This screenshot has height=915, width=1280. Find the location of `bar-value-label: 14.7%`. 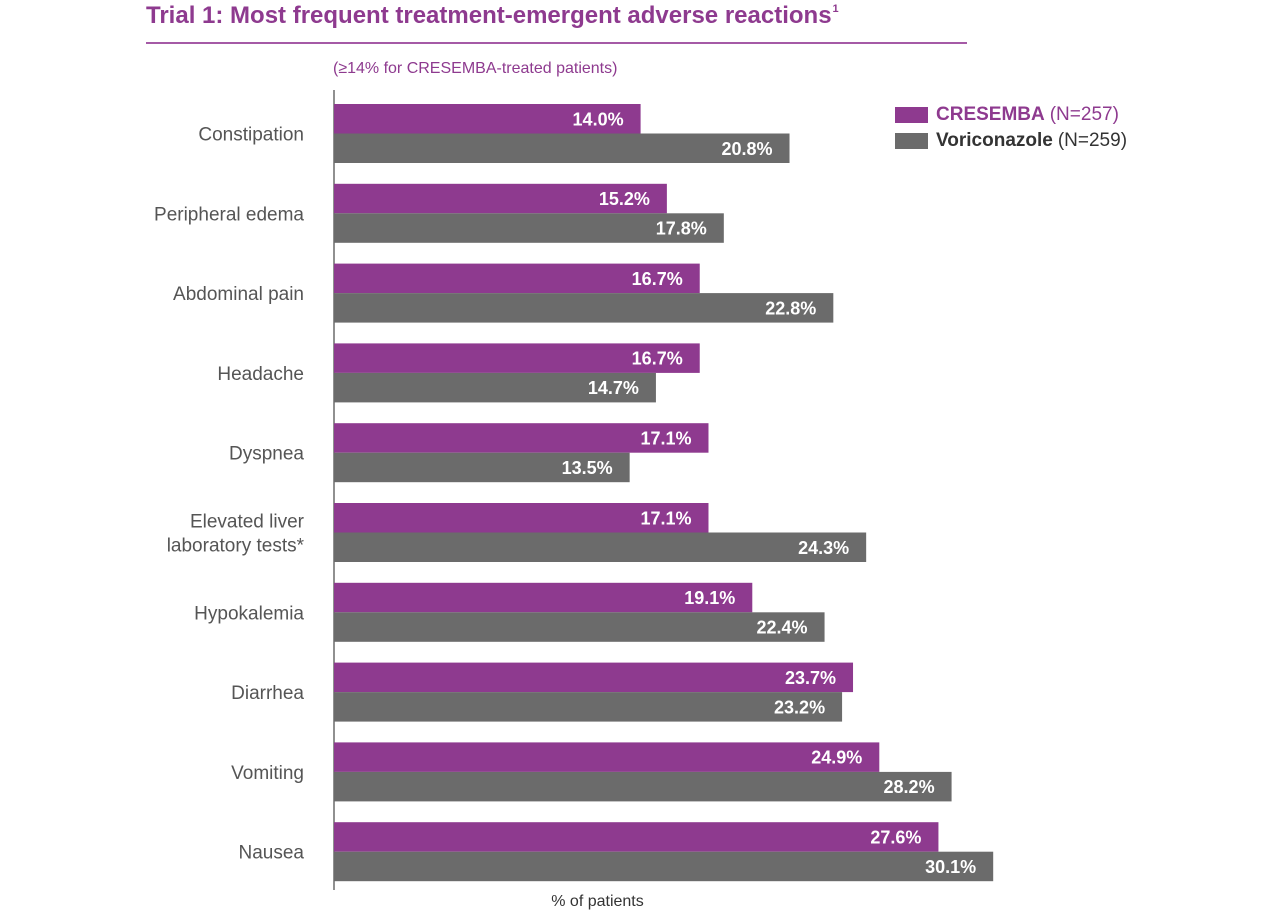

bar-value-label: 14.7% is located at coordinates (613, 388).